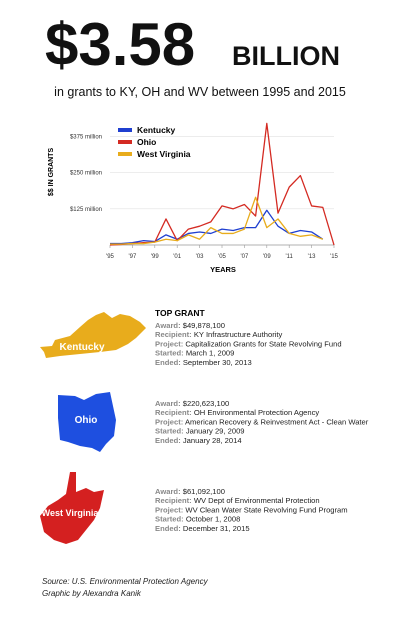  What do you see at coordinates (71, 513) in the screenshot?
I see `state-label: West Virginia` at bounding box center [71, 513].